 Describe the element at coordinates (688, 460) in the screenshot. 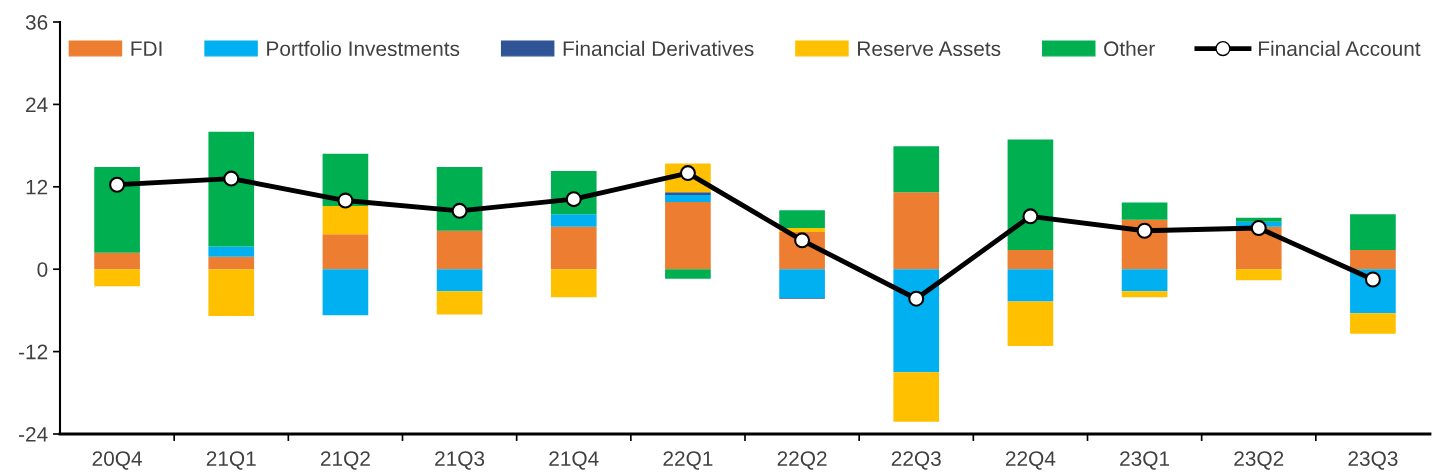

I see `x-tick-label: 22Q1` at that location.